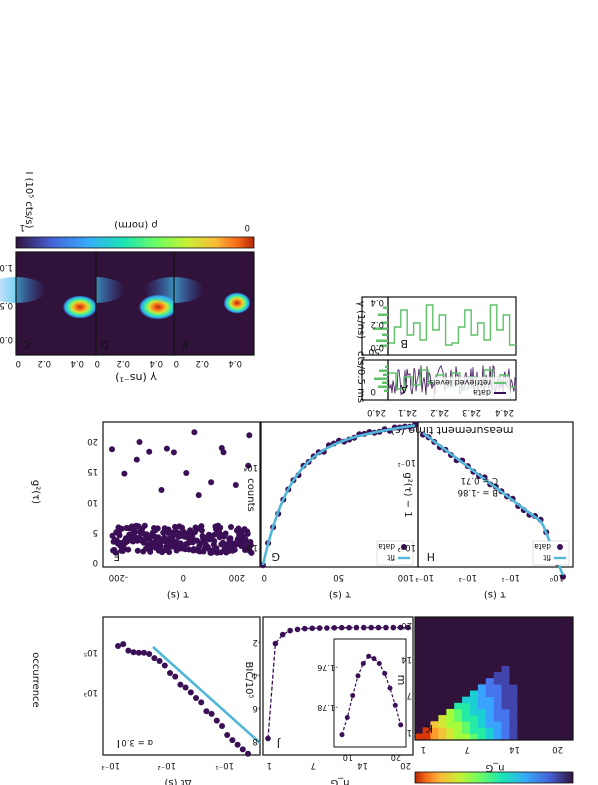  What do you see at coordinates (360, 377) in the screenshot?
I see `panel-a-ylabel: cts/0.5 ms` at bounding box center [360, 377].